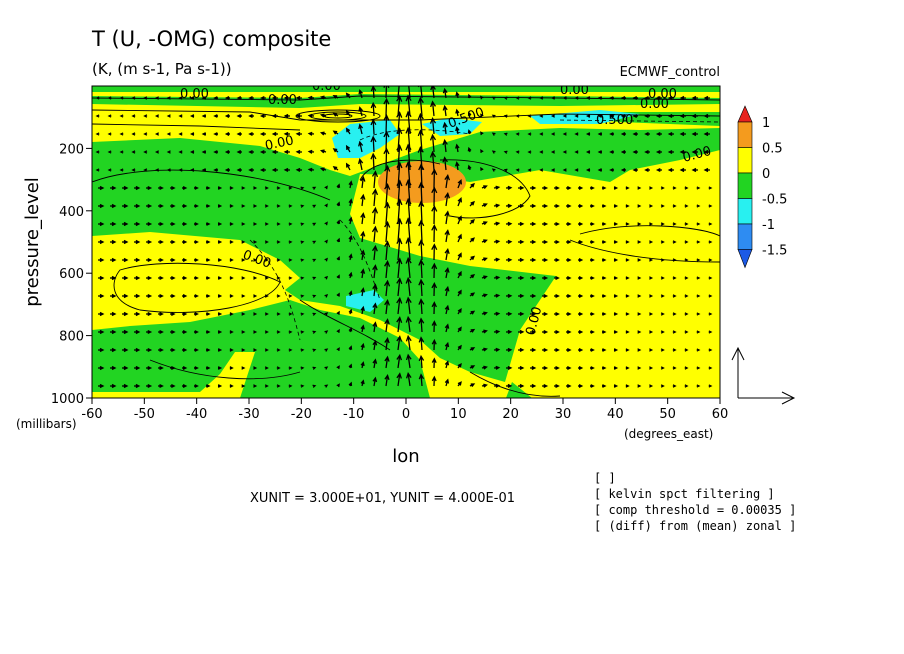  I want to click on colorbar-label: 0.5, so click(772, 149).